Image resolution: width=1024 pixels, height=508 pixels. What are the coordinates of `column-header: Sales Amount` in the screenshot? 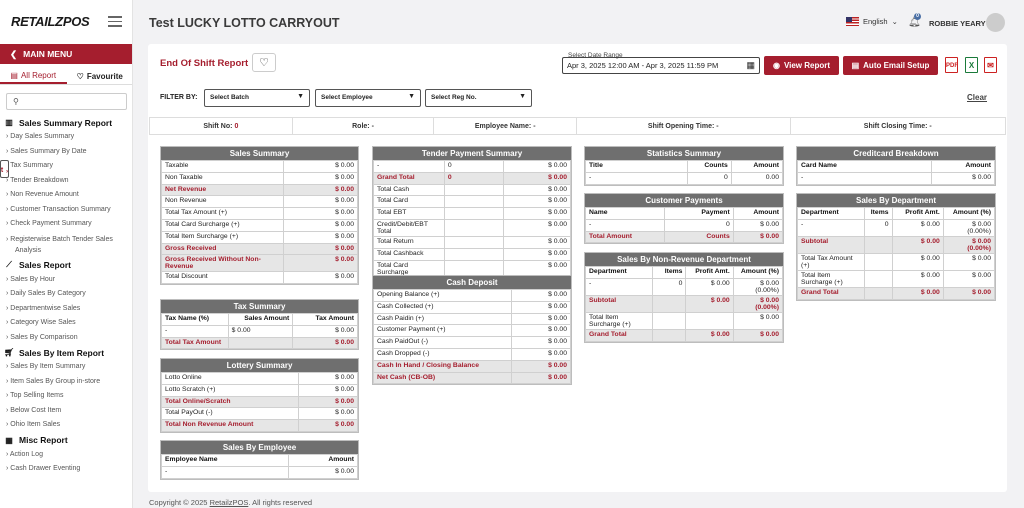 It's located at (260, 319).